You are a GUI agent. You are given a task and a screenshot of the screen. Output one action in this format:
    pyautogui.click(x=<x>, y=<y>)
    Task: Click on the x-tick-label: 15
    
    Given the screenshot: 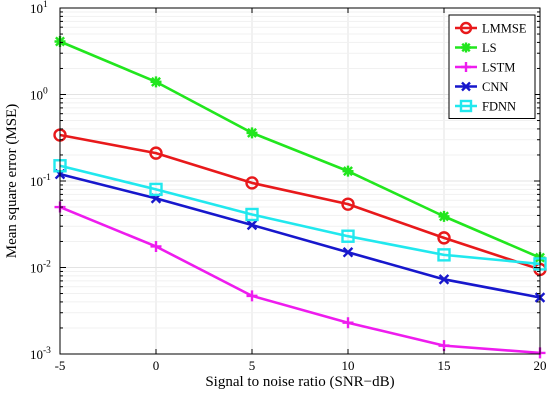 What is the action you would take?
    pyautogui.click(x=444, y=365)
    